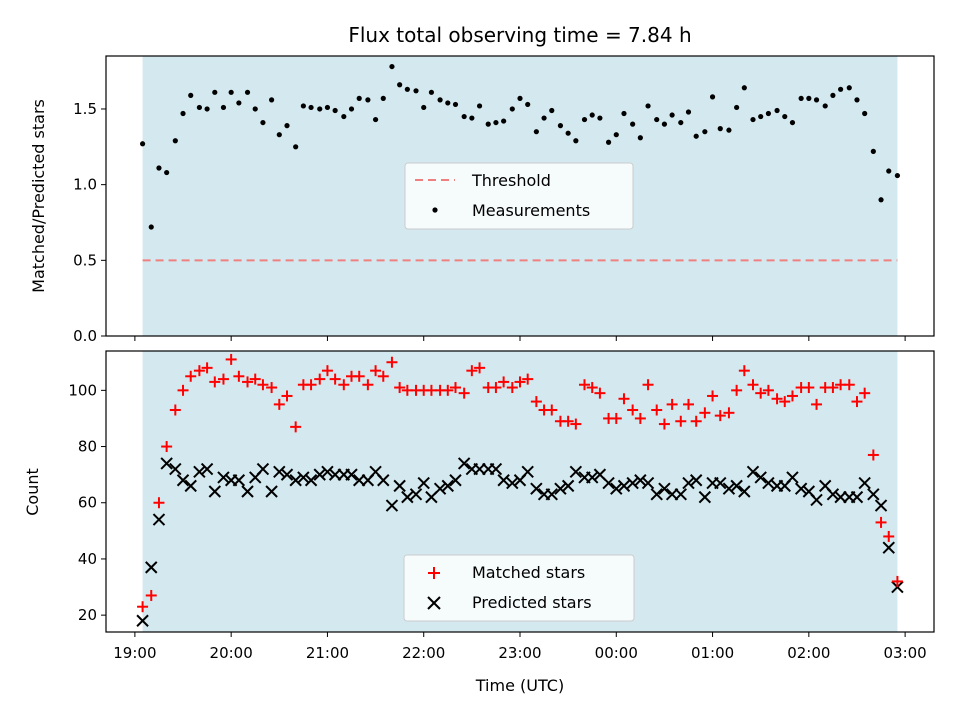  Describe the element at coordinates (434, 573) in the screenshot. I see `legend-matched-swatch` at that location.